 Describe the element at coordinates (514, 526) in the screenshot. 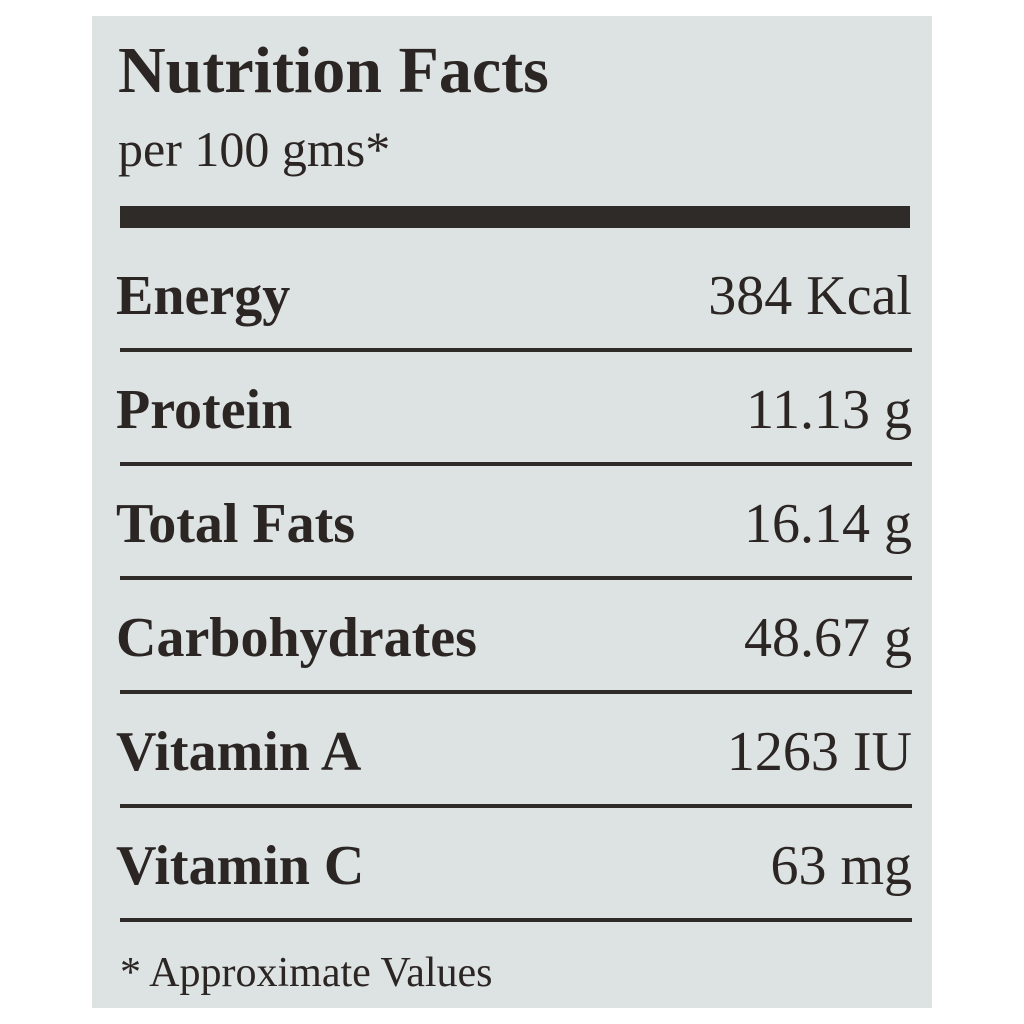

I see `nutrient-row: Total Fats 16.14 g` at that location.